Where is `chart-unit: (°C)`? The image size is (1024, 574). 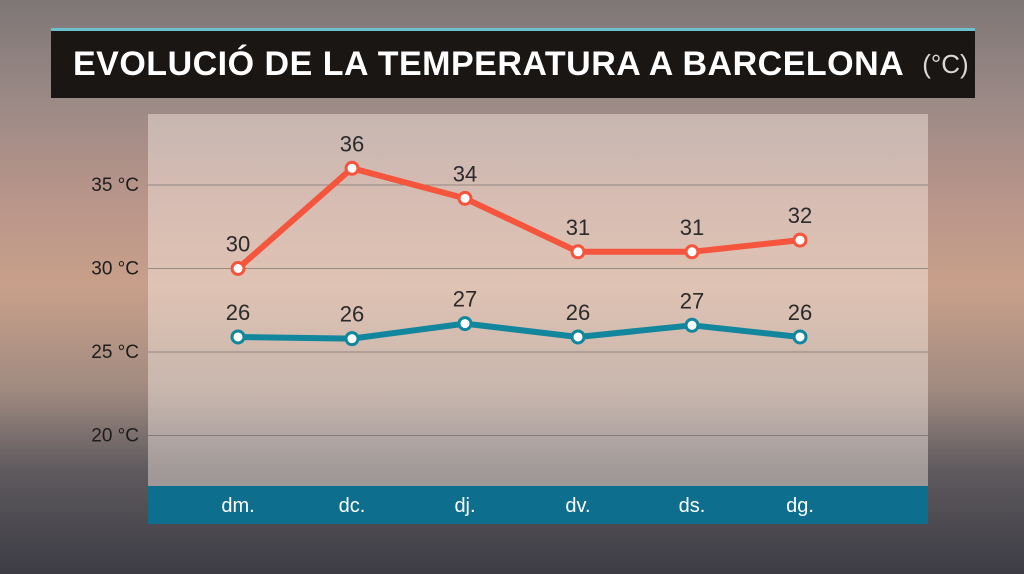
chart-unit: (°C) is located at coordinates (945, 64).